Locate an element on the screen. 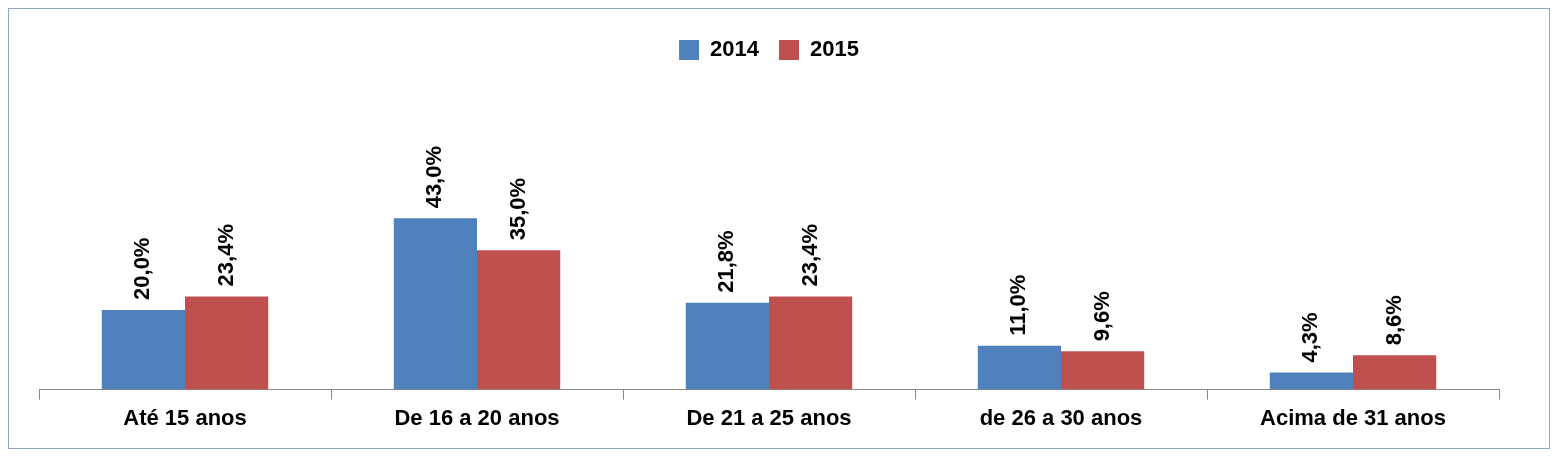 The width and height of the screenshot is (1560, 457). x-tick-label: Acima de 31 anos is located at coordinates (1353, 417).